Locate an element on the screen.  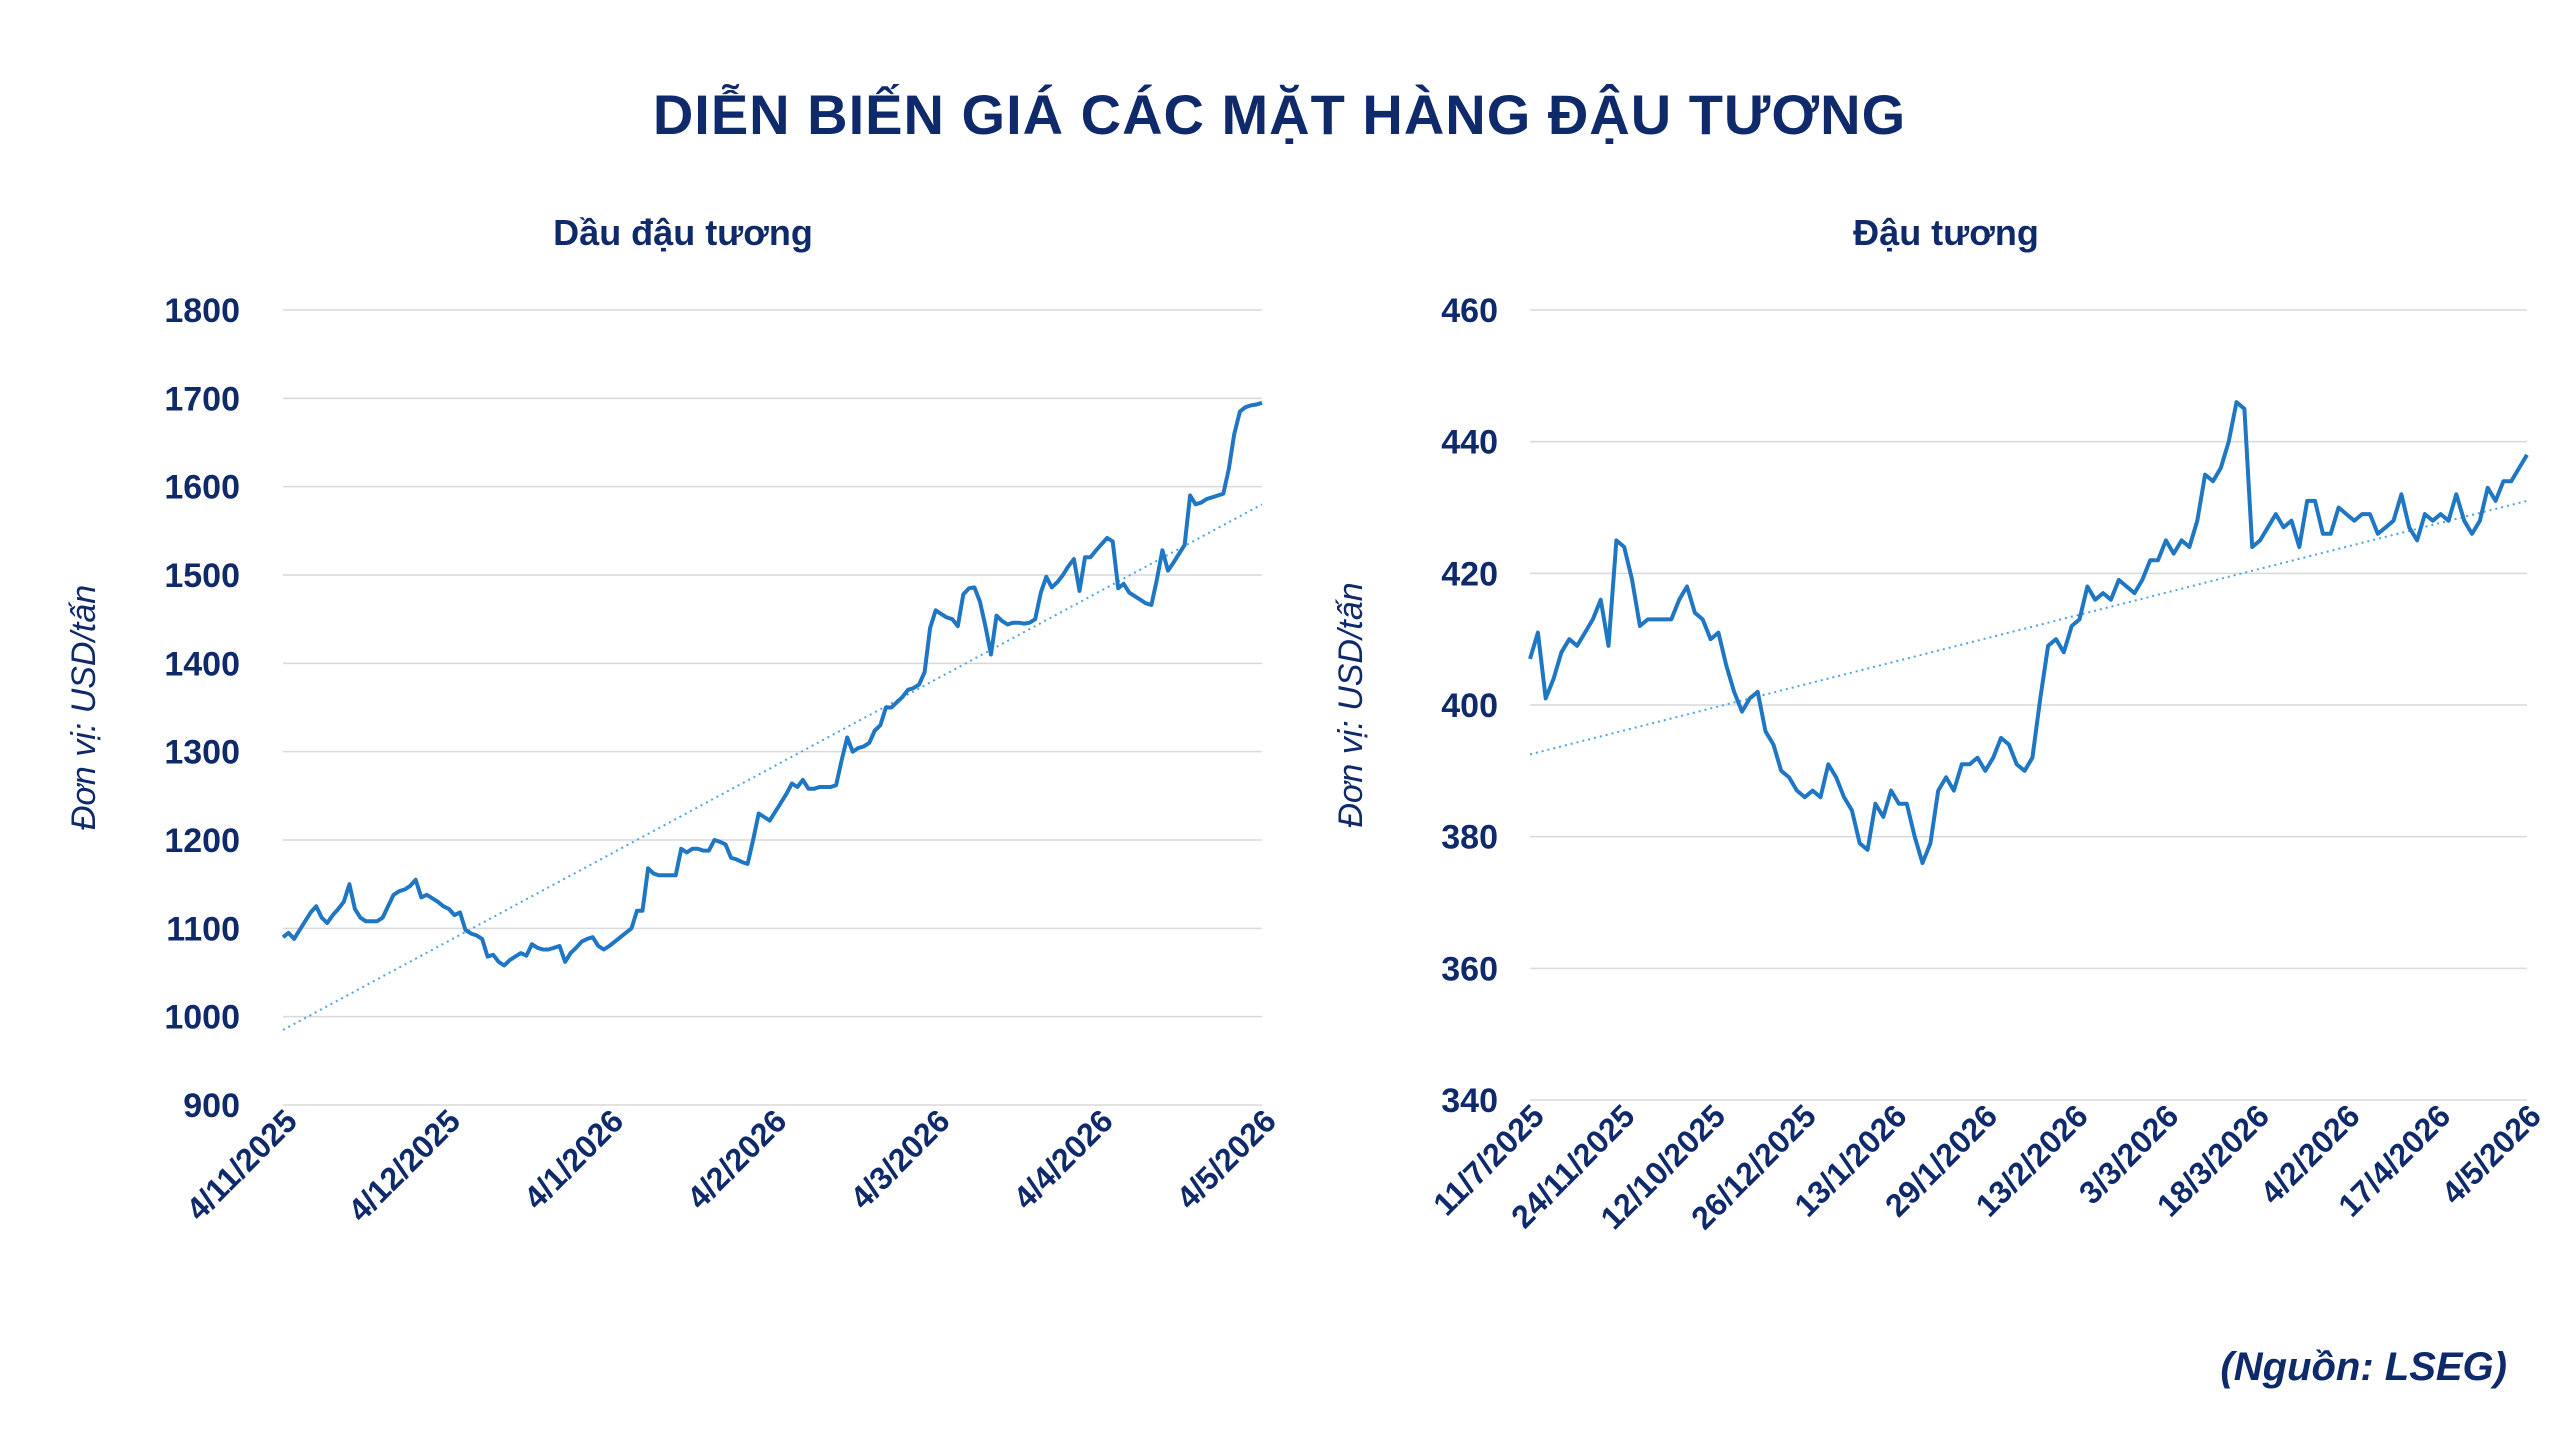
y-tick-label: 1400 is located at coordinates (202, 664).